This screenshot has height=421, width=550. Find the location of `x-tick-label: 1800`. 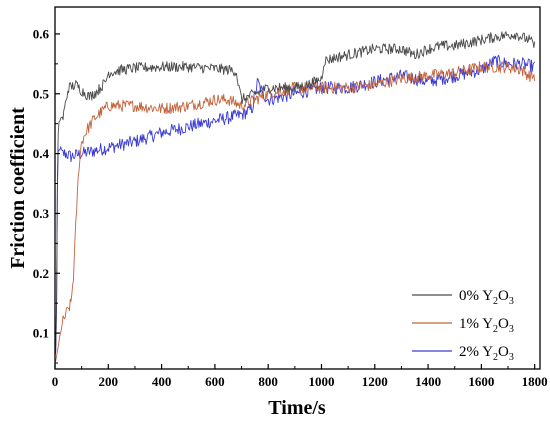

x-tick-label: 1800 is located at coordinates (535, 381).